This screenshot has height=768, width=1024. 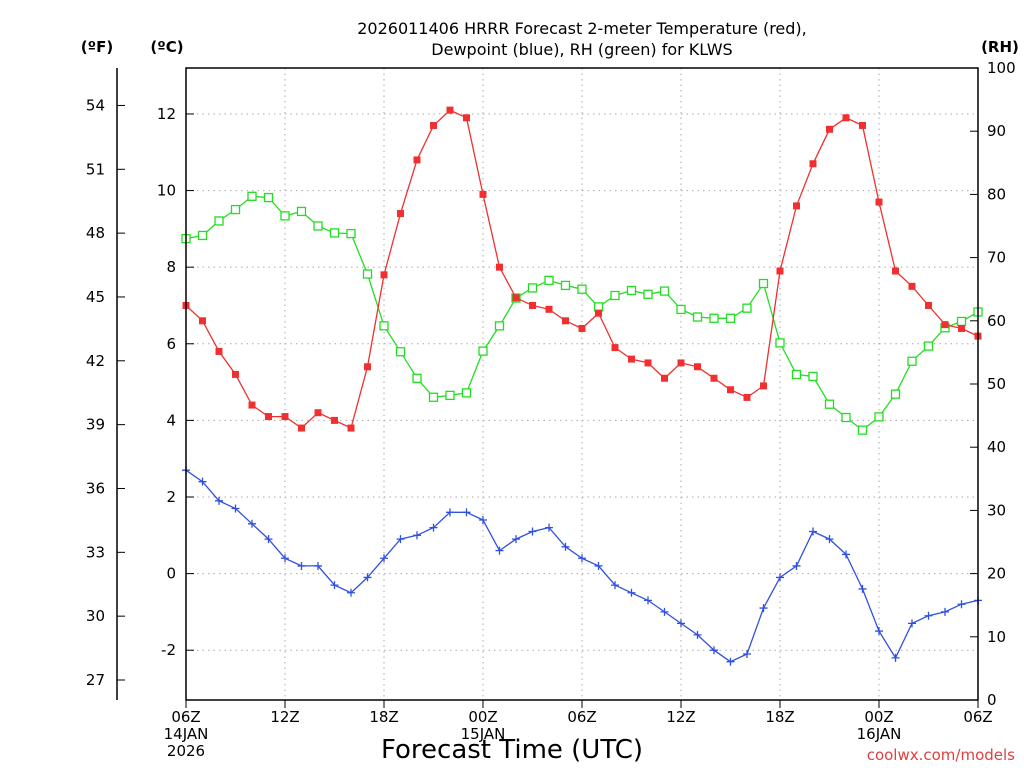 What do you see at coordinates (996, 447) in the screenshot?
I see `rh-tick-label: 40` at bounding box center [996, 447].